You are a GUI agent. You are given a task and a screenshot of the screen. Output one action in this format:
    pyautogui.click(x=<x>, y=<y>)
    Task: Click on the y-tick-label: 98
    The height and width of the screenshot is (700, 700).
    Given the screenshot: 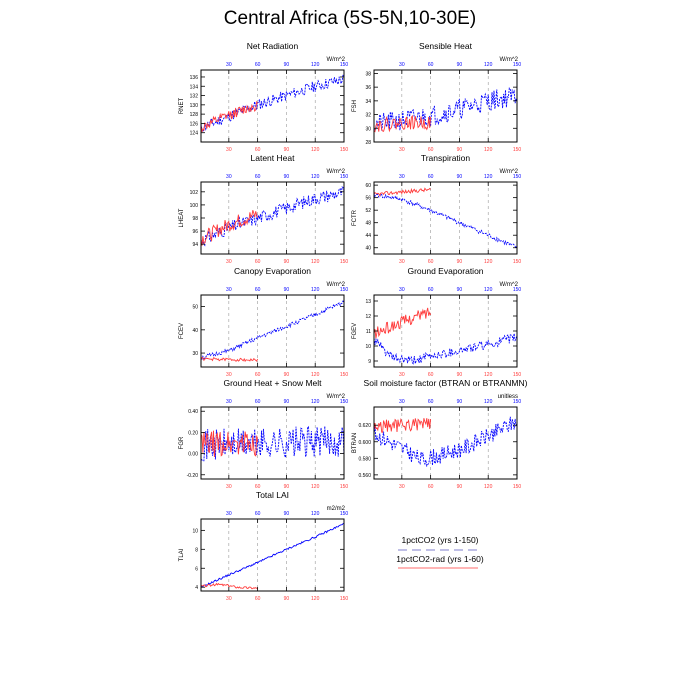 What is the action you would take?
    pyautogui.click(x=195, y=219)
    